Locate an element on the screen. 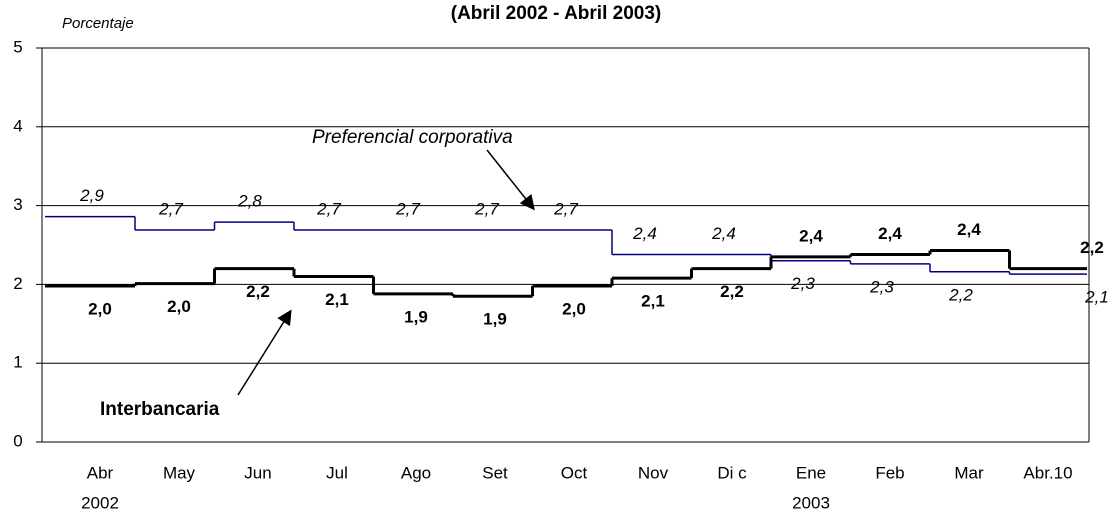 The height and width of the screenshot is (515, 1109). y-tick-label: 3 is located at coordinates (17, 204).